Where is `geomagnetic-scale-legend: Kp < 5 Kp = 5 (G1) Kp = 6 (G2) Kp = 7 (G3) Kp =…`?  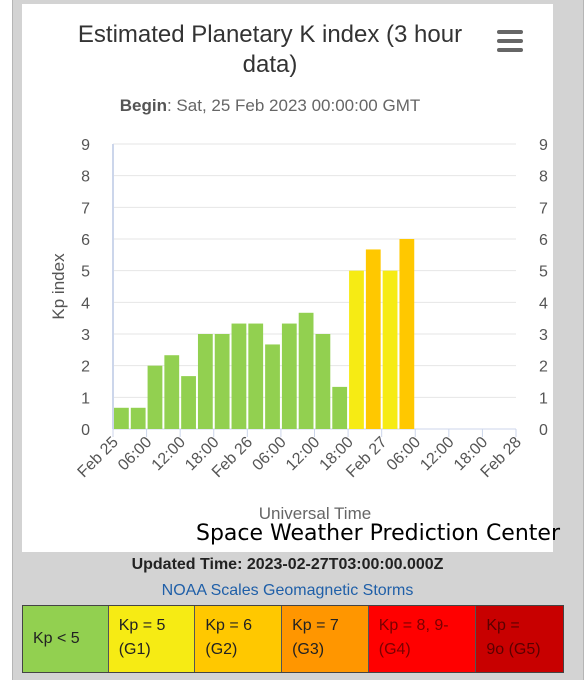 geomagnetic-scale-legend: Kp < 5 Kp = 5 (G1) Kp = 6 (G2) Kp = 7 (G3) Kp =… is located at coordinates (293, 639).